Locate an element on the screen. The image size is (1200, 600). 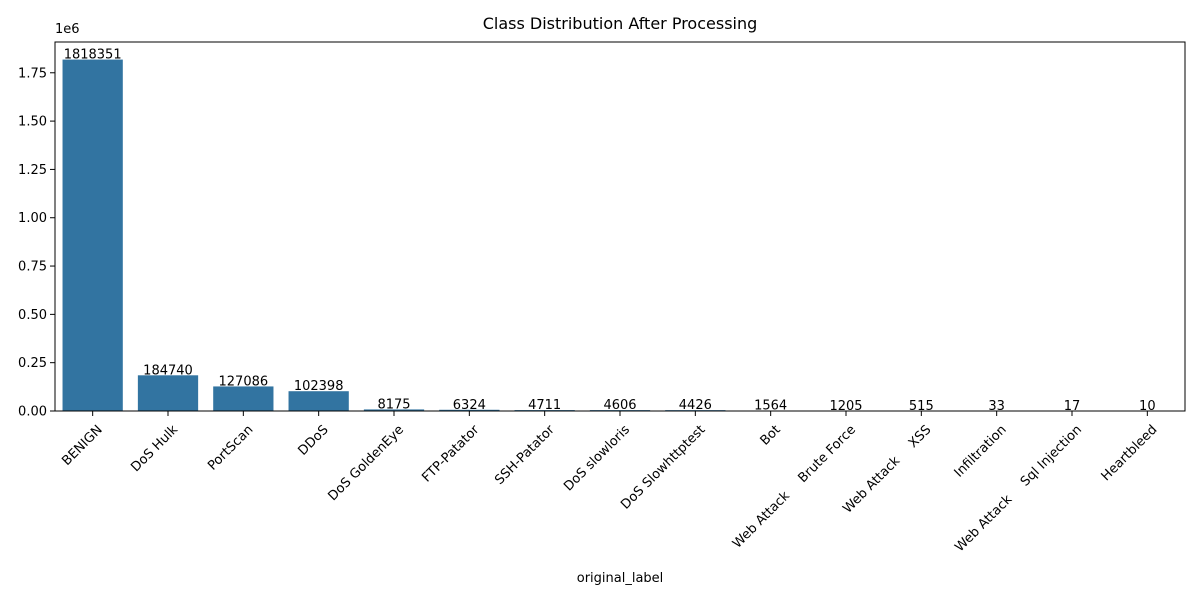
chart-title: Class Distribution After Processing is located at coordinates (620, 23).